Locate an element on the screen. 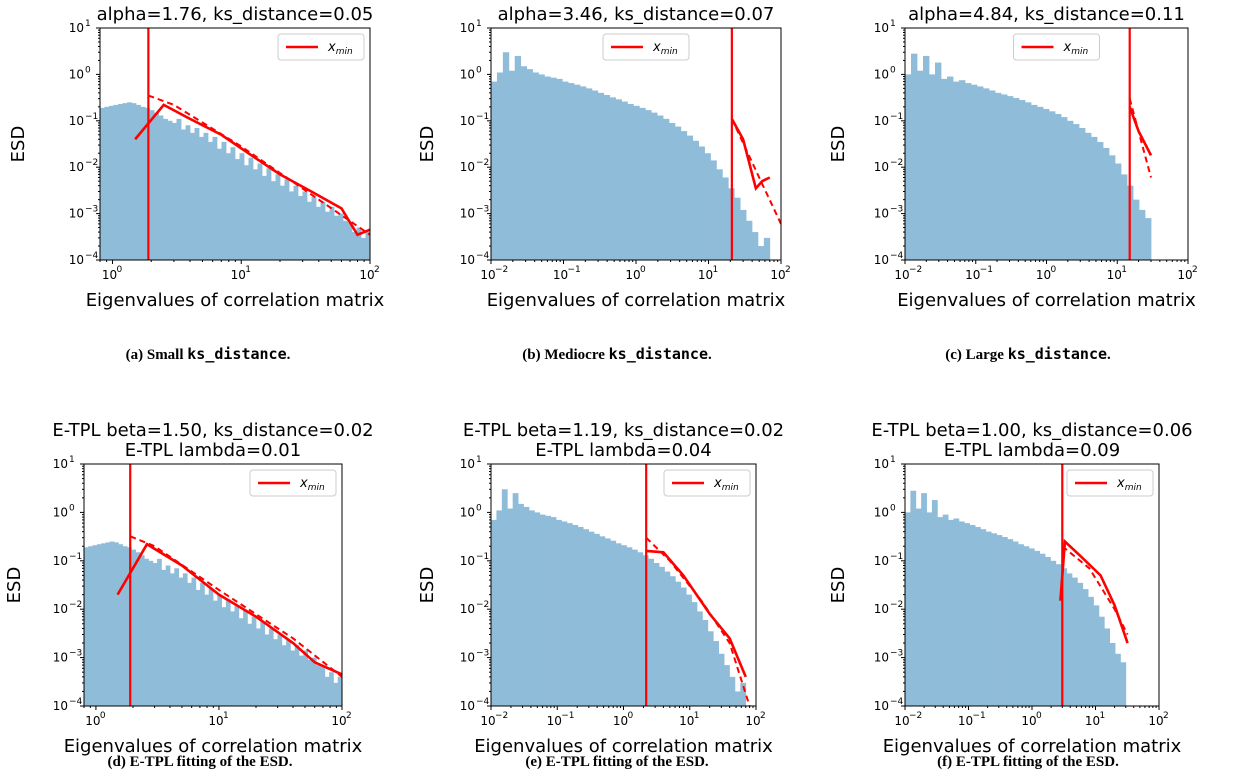  x-tick-exponent: −1 is located at coordinates (567, 716).